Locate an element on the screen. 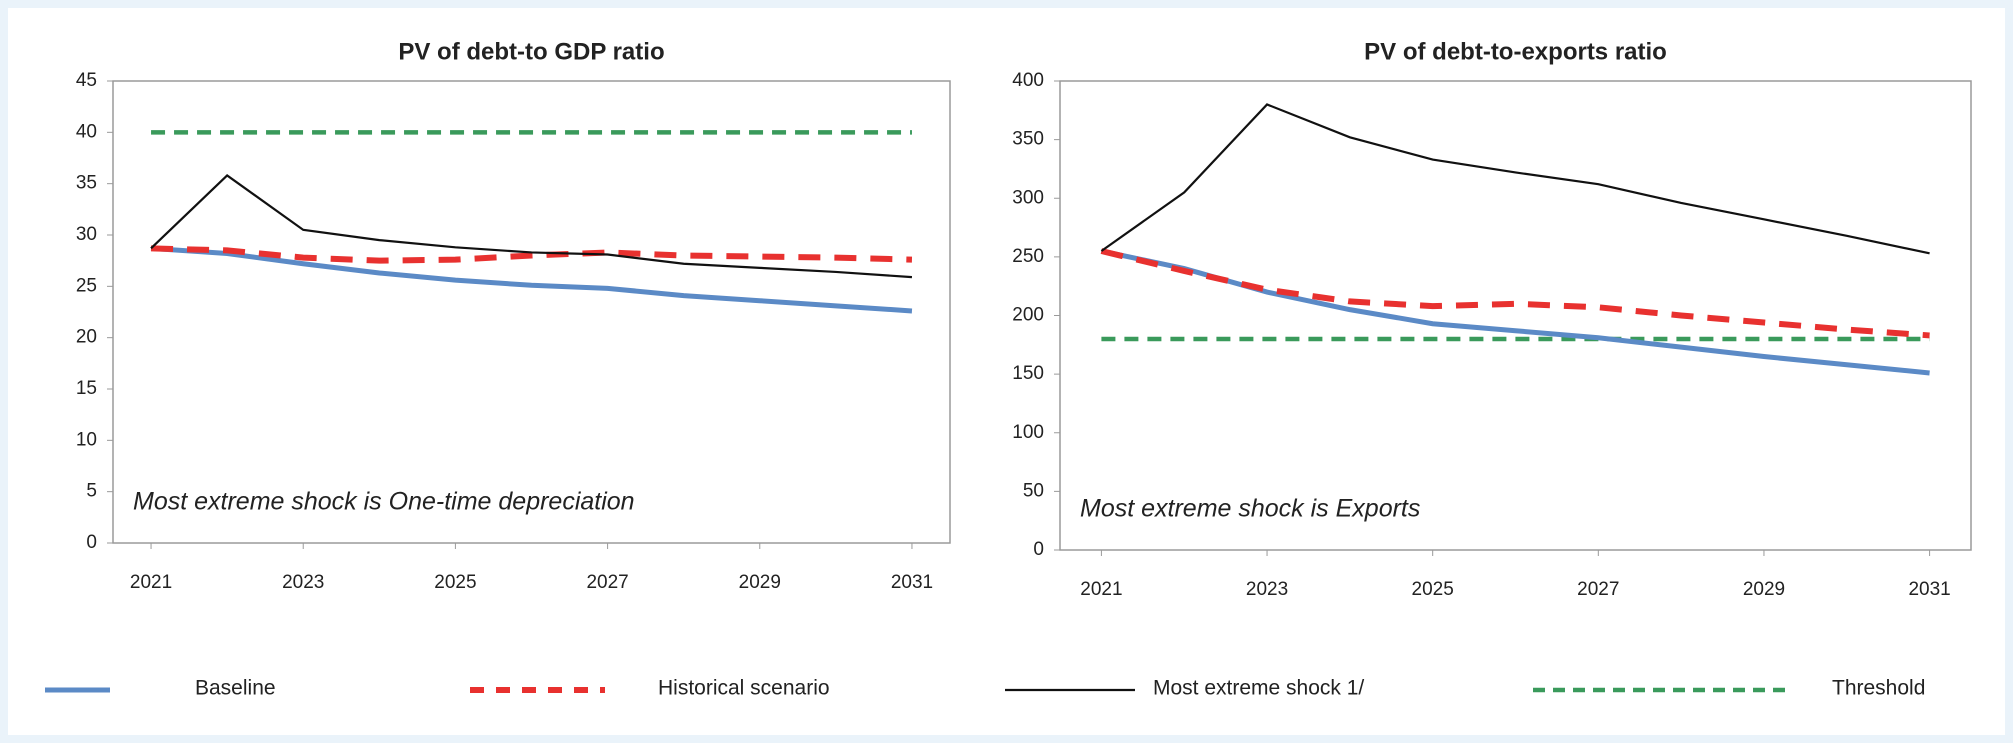 Image resolution: width=2013 pixels, height=743 pixels. y-tick-label: 30 is located at coordinates (86, 234).